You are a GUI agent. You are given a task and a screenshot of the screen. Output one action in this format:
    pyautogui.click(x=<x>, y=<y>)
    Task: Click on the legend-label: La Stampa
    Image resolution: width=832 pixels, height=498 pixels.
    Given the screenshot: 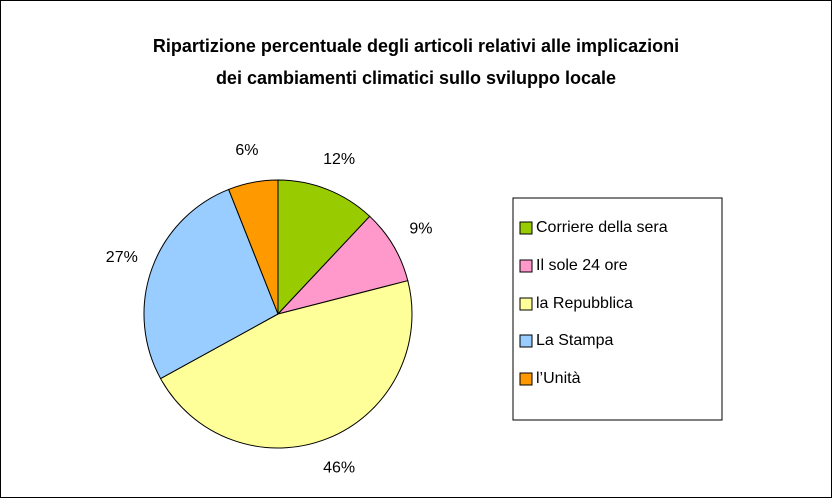 What is the action you would take?
    pyautogui.click(x=574, y=340)
    